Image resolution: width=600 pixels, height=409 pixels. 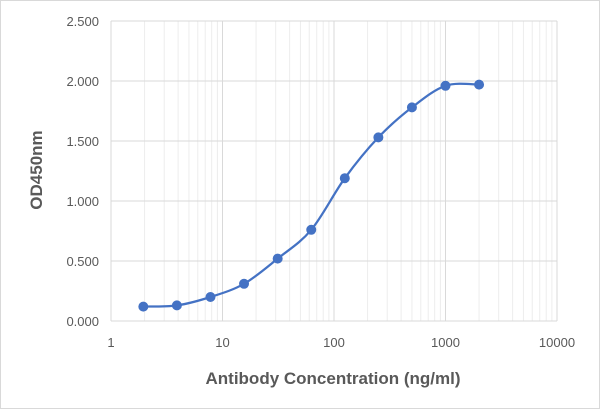 What do you see at coordinates (222, 342) in the screenshot?
I see `x-tick-label: 10` at bounding box center [222, 342].